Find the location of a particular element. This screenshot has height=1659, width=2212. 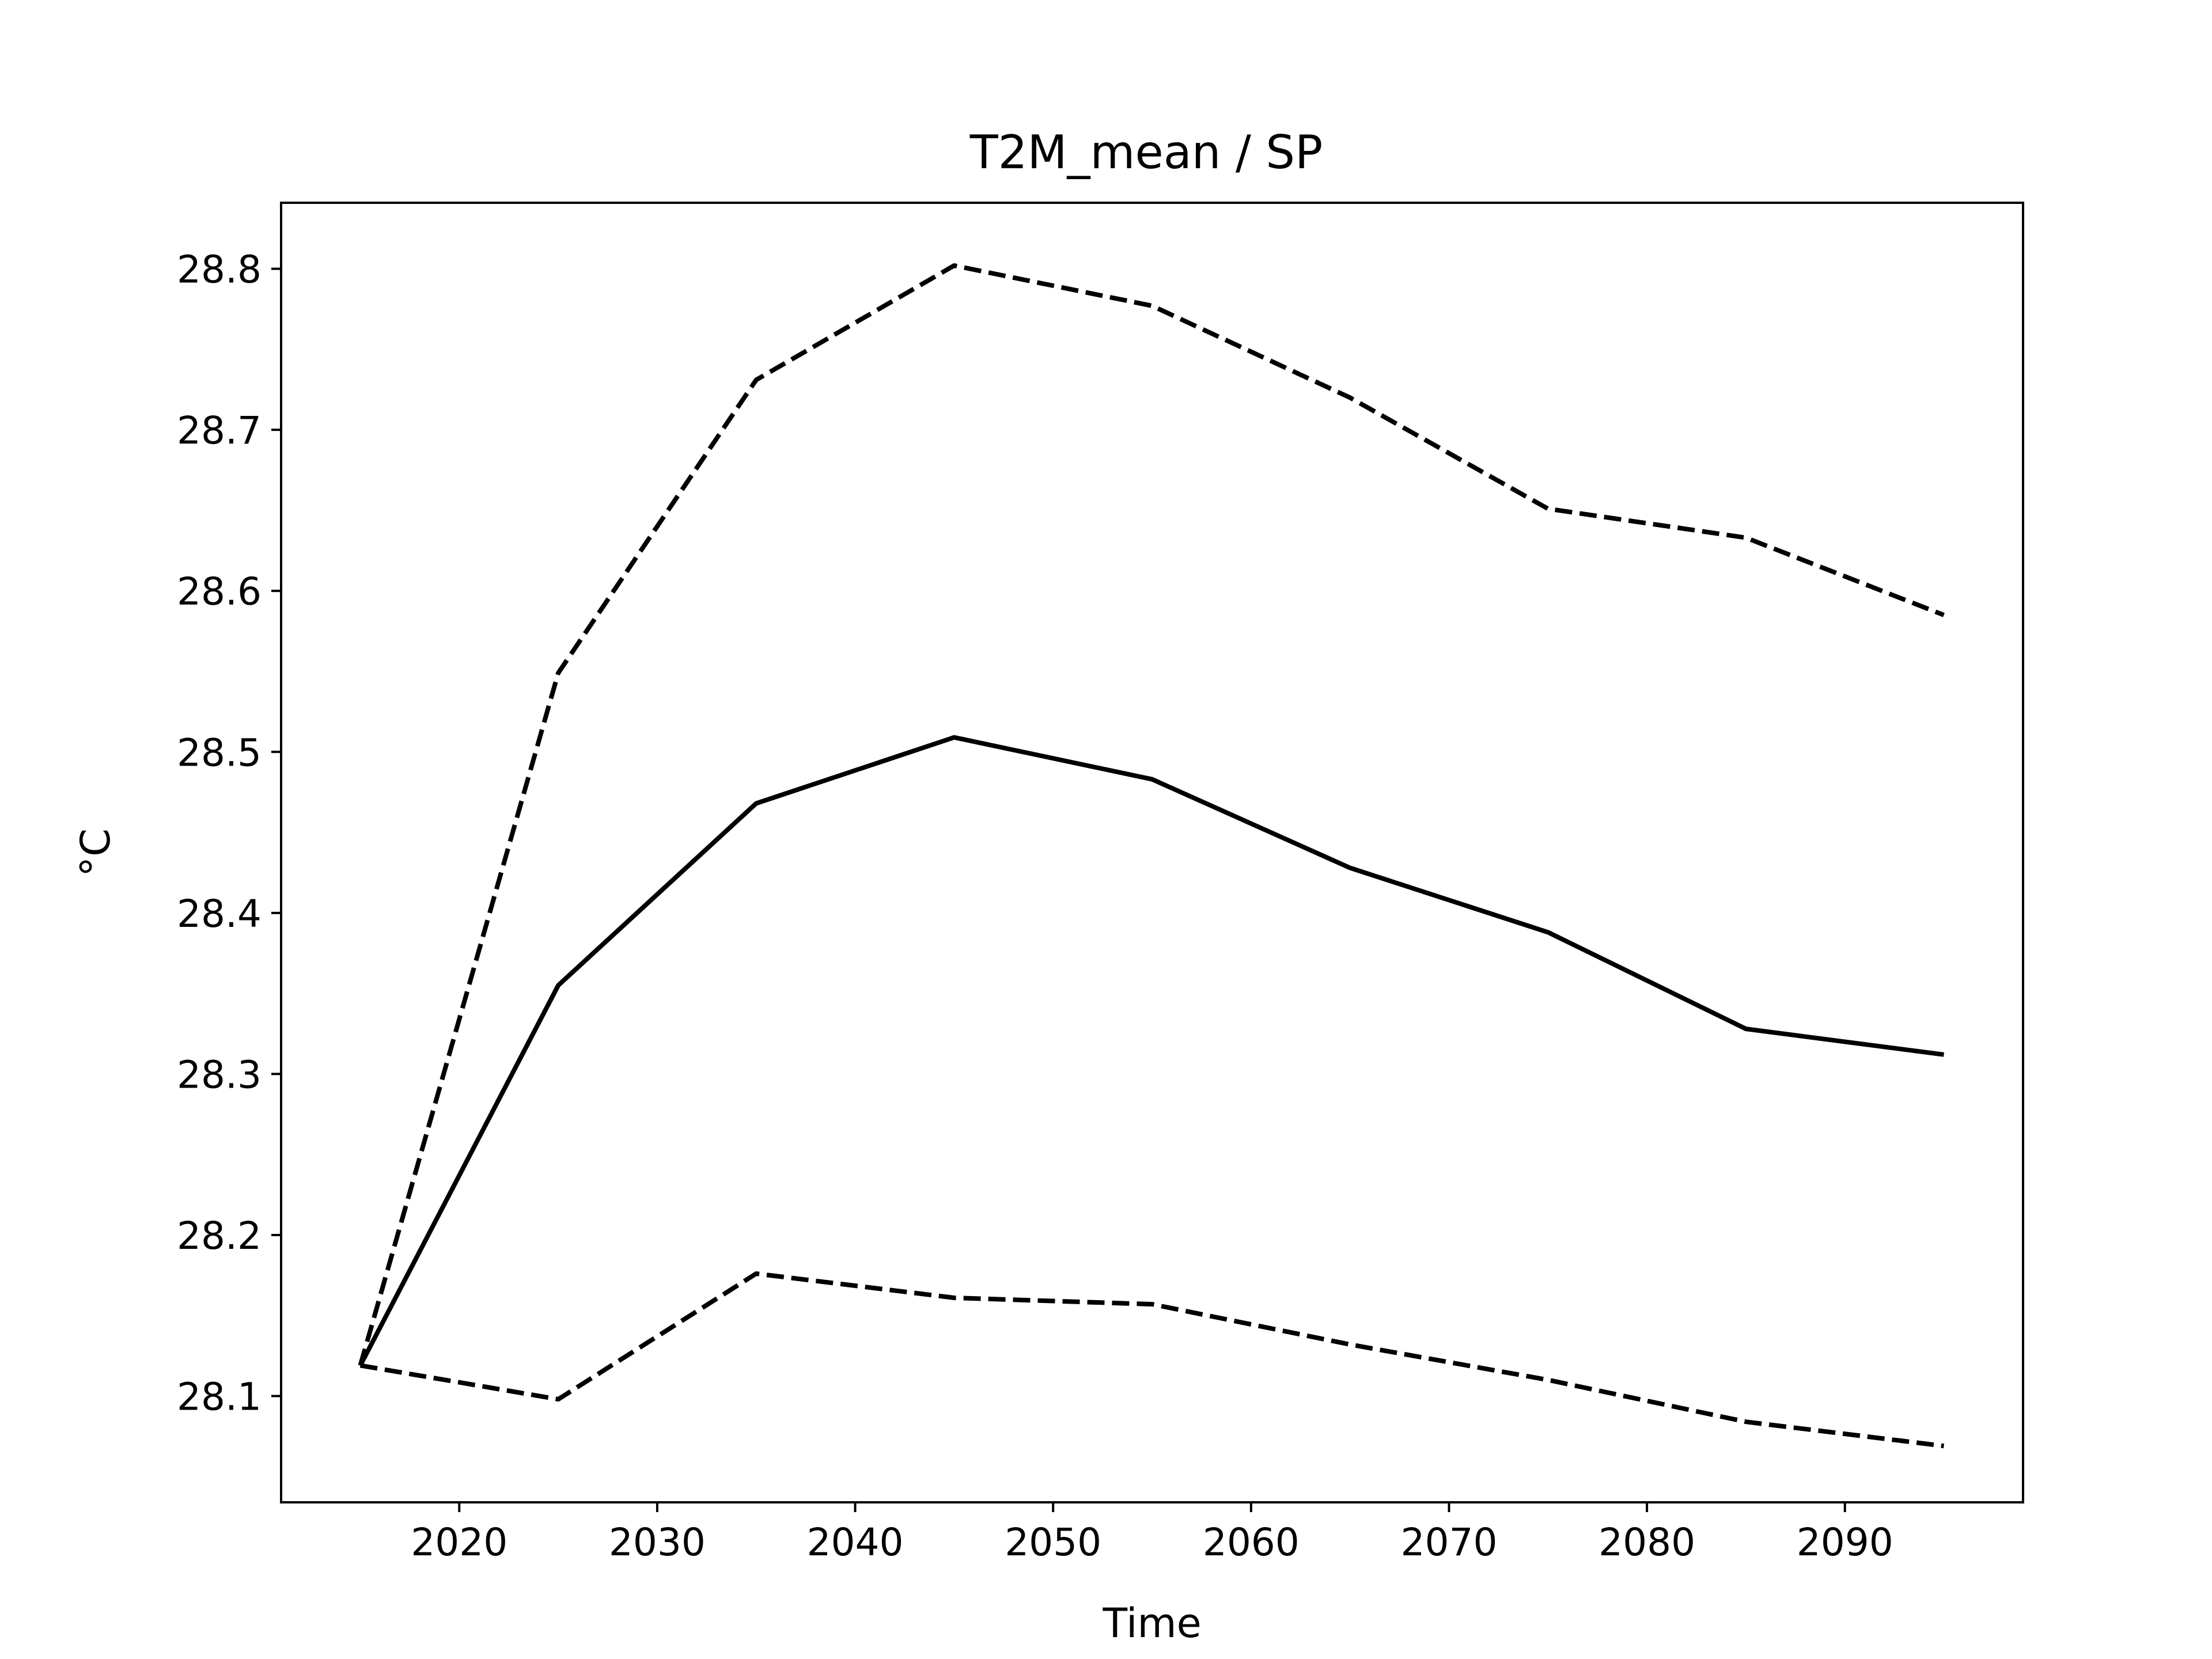

x-tick-label: 2030 is located at coordinates (657, 1542).